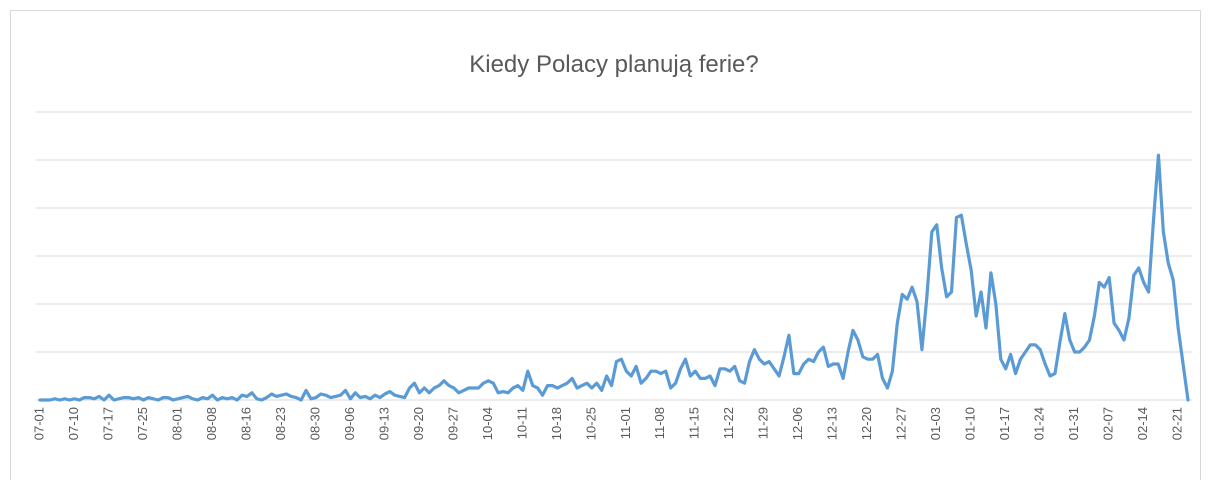 The height and width of the screenshot is (480, 1208). What do you see at coordinates (418, 423) in the screenshot?
I see `x-tick-label: 09-20` at bounding box center [418, 423].